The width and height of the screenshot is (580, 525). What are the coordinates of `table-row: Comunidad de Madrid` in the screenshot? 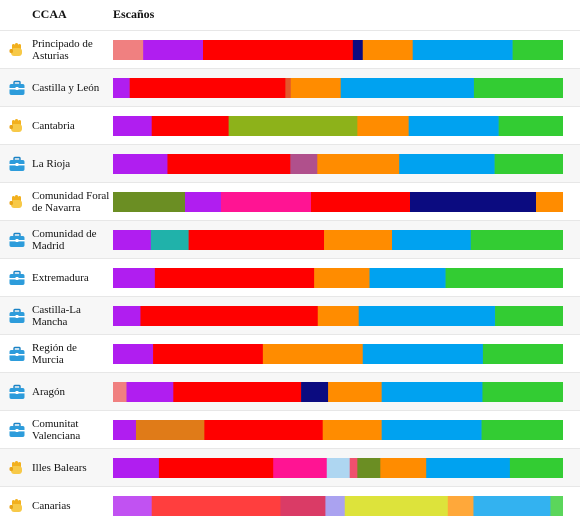 It's located at (290, 239).